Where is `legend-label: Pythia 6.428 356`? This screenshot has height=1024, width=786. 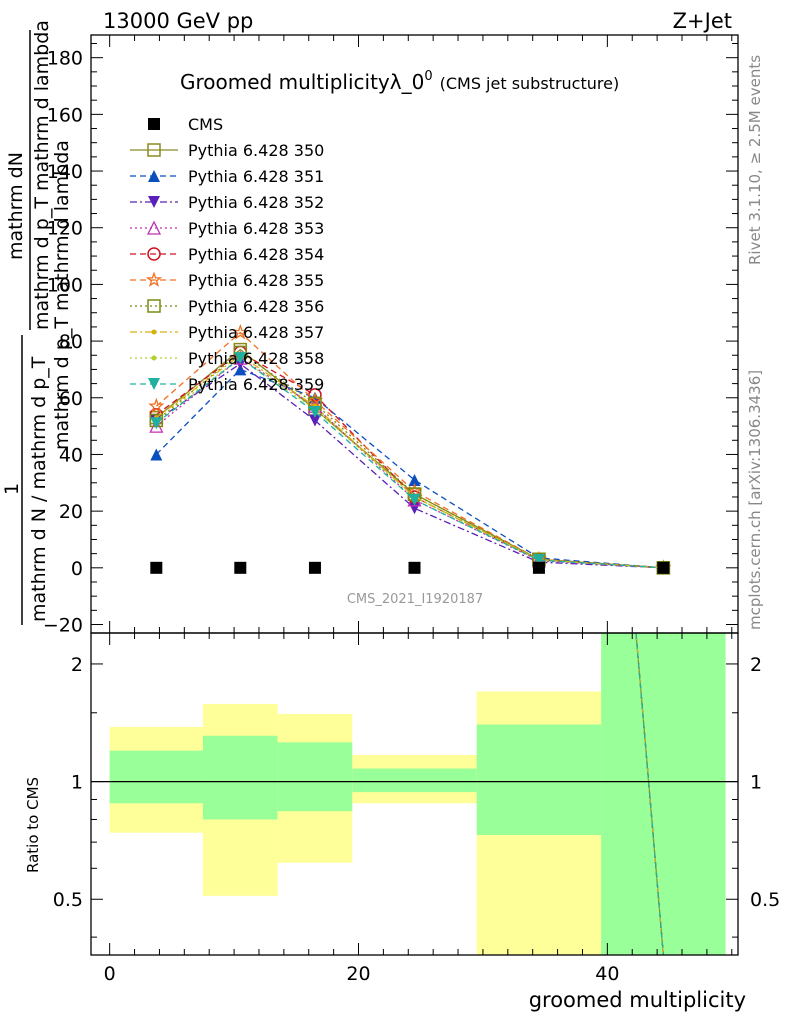
legend-label: Pythia 6.428 356 is located at coordinates (256, 306).